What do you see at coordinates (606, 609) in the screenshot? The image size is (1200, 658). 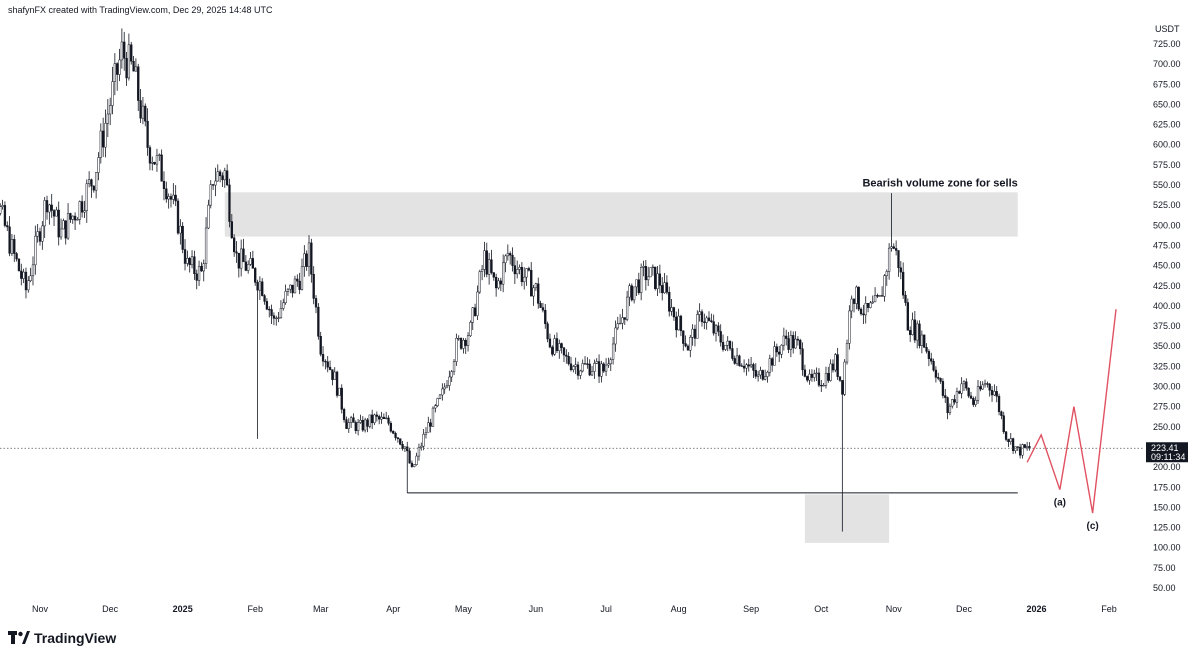 I see `x-tick-label: Jul` at bounding box center [606, 609].